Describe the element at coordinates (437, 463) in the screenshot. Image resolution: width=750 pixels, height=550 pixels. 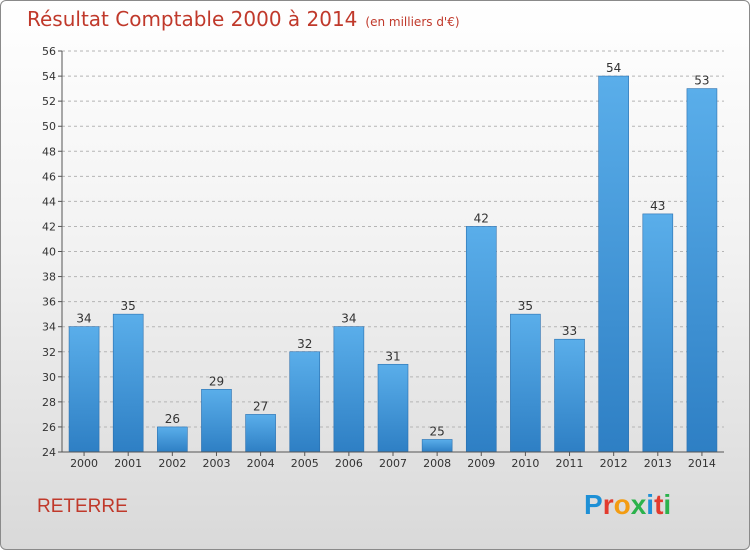
I see `x-tick-label-2008: 2008` at that location.